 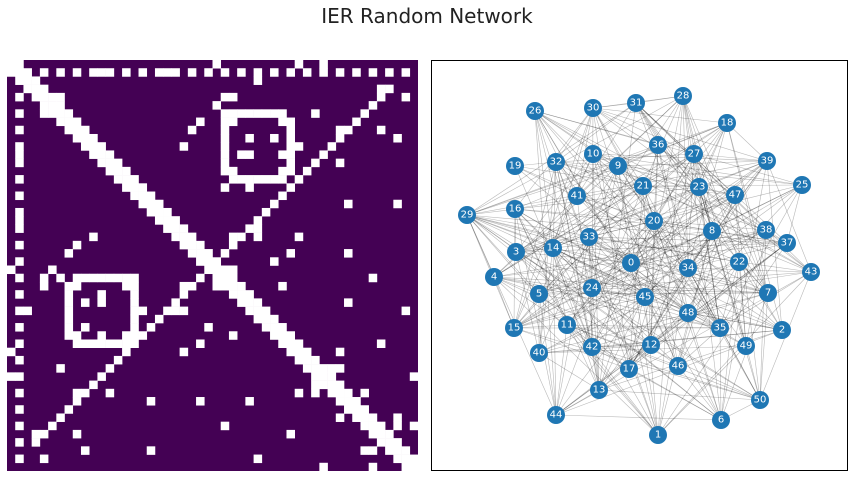 What do you see at coordinates (658, 435) in the screenshot?
I see `graph-node-1: 1` at bounding box center [658, 435].